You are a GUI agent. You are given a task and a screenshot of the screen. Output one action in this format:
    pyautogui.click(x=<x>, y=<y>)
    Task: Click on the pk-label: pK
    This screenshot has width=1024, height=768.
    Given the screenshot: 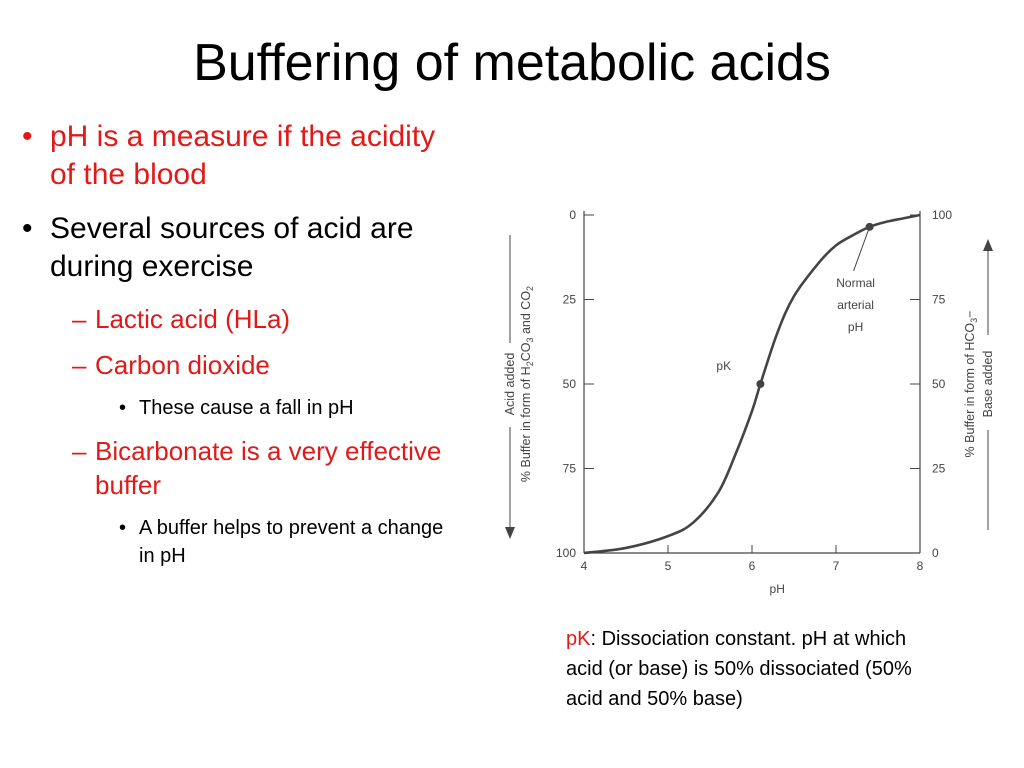 What is the action you would take?
    pyautogui.click(x=723, y=366)
    